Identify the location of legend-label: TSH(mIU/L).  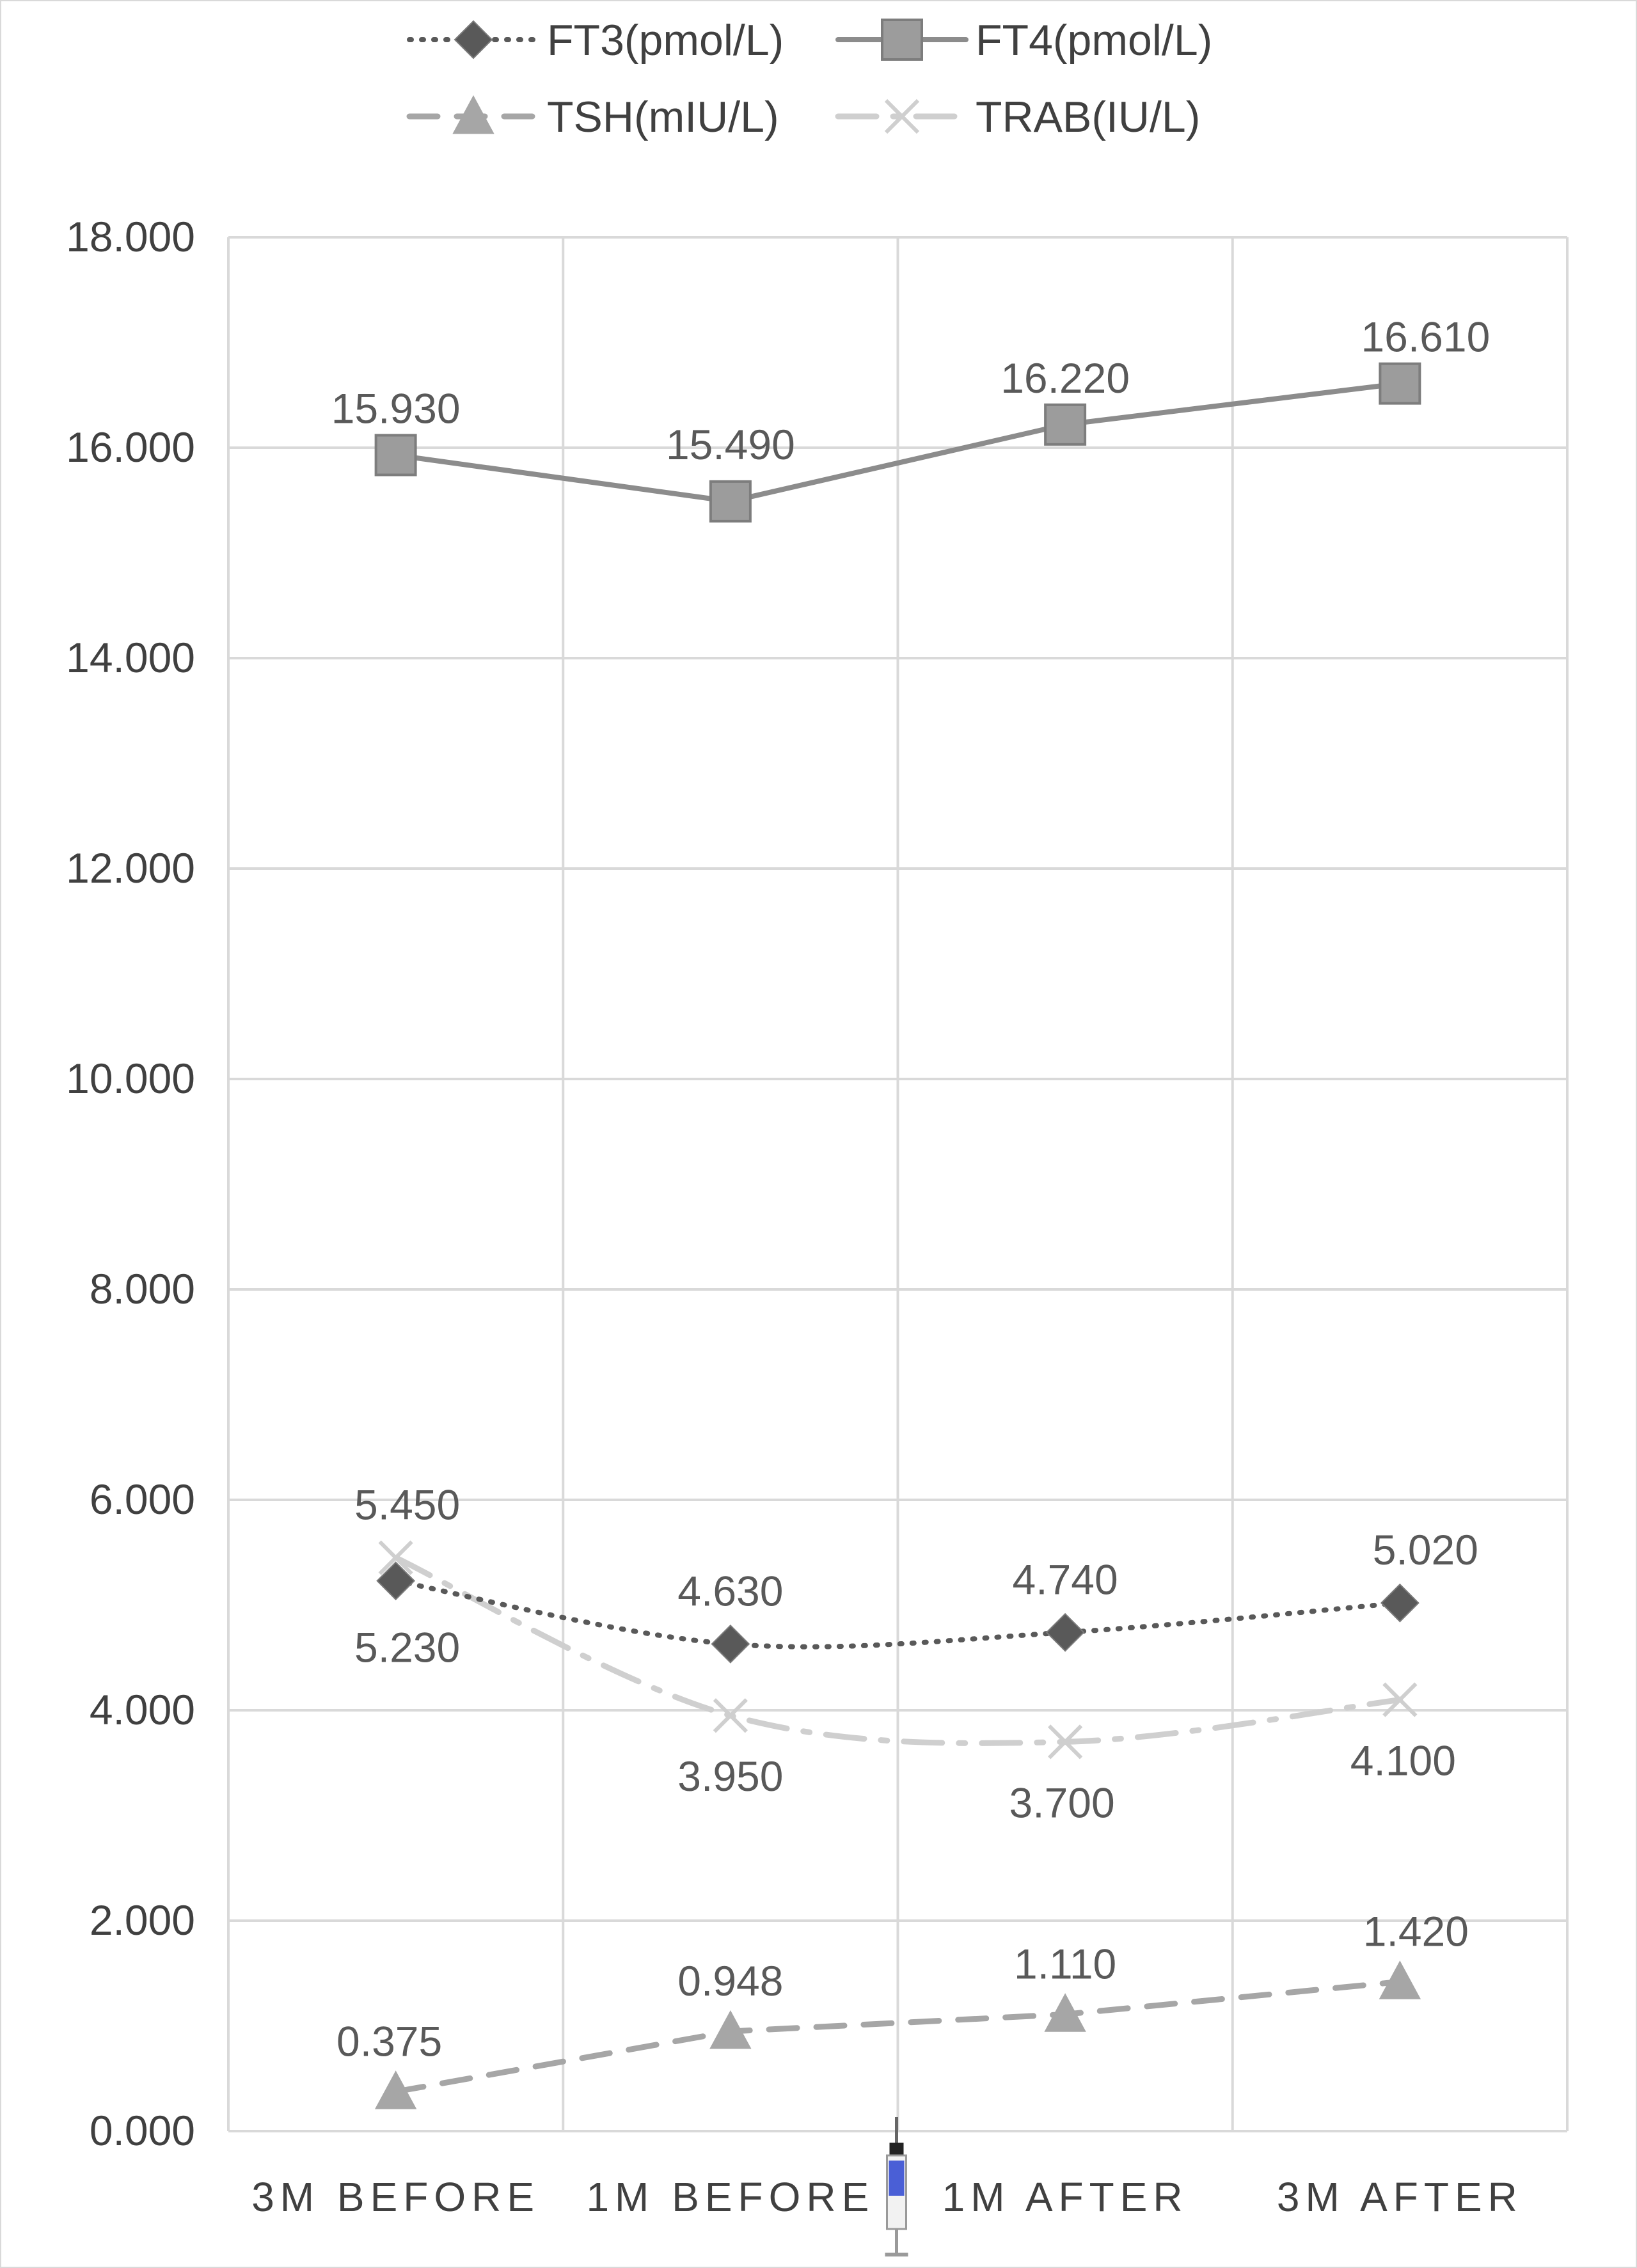
(663, 117).